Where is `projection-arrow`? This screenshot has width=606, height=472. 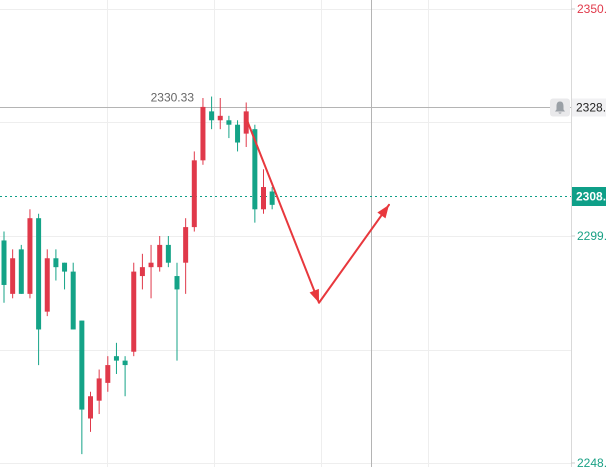
projection-arrow is located at coordinates (318, 211).